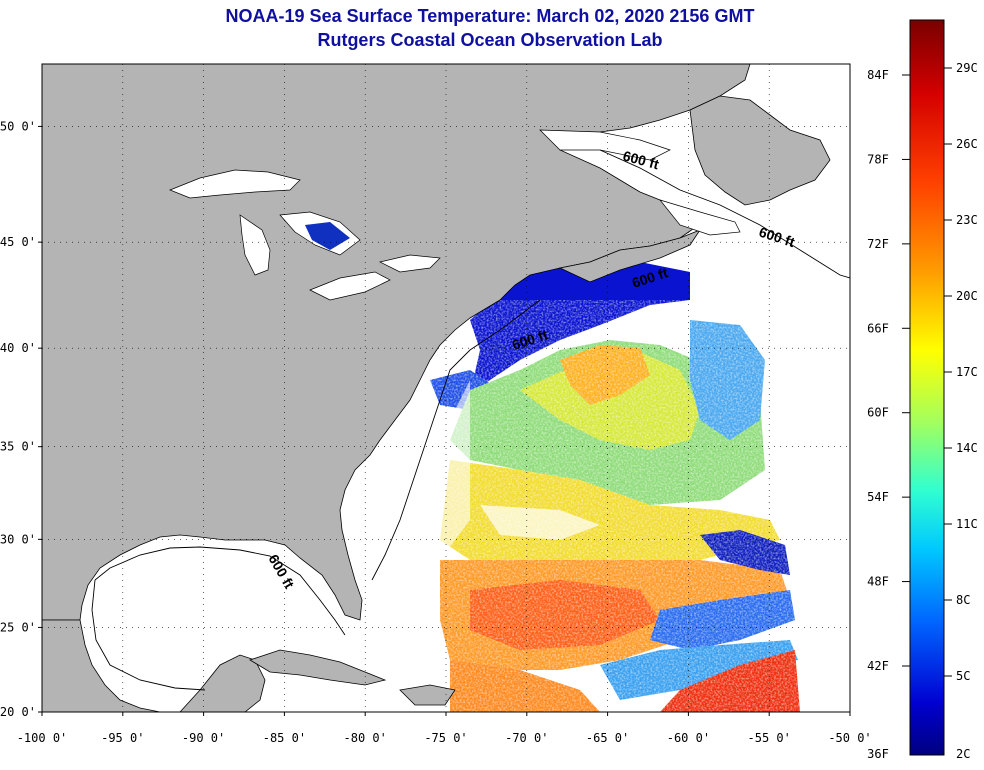  What do you see at coordinates (18, 712) in the screenshot?
I see `lat-tick-label: 20 0'` at bounding box center [18, 712].